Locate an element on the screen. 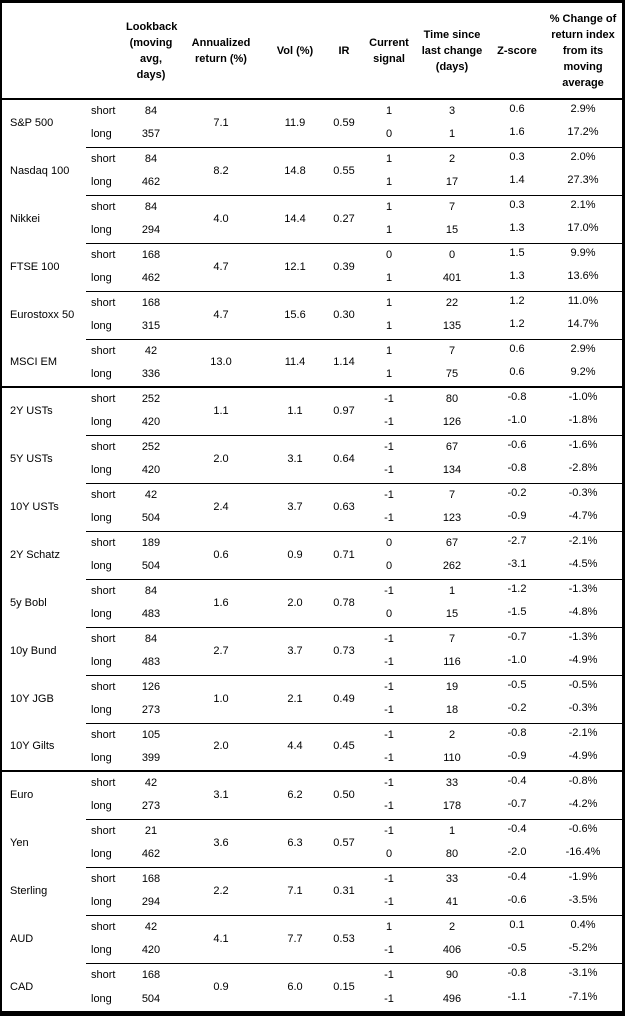  table-row: 5Y USTs short 252 2.0 3.1 0.64 -1 67 -0.6 -1.6% is located at coordinates (312, 457).